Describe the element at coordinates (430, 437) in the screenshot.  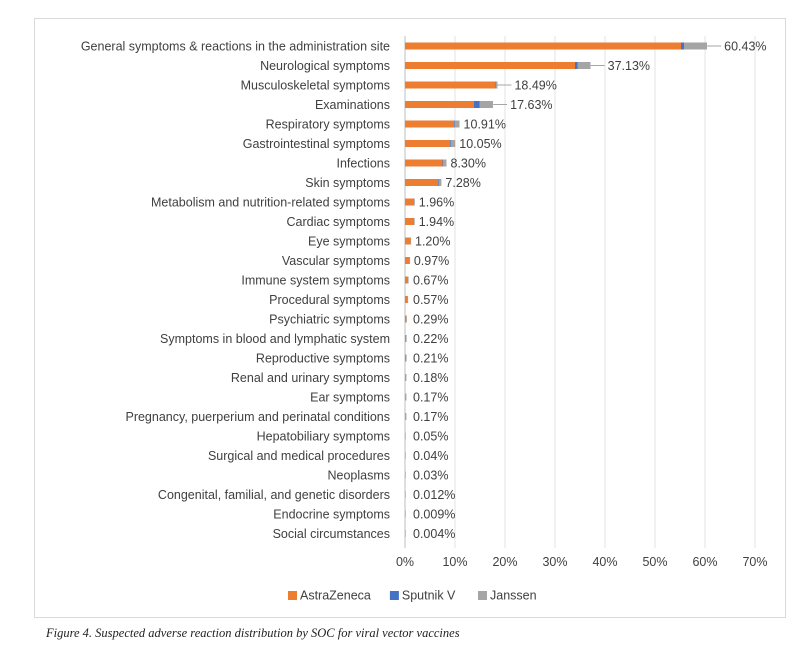
I see `data-label: 0.05%` at that location.